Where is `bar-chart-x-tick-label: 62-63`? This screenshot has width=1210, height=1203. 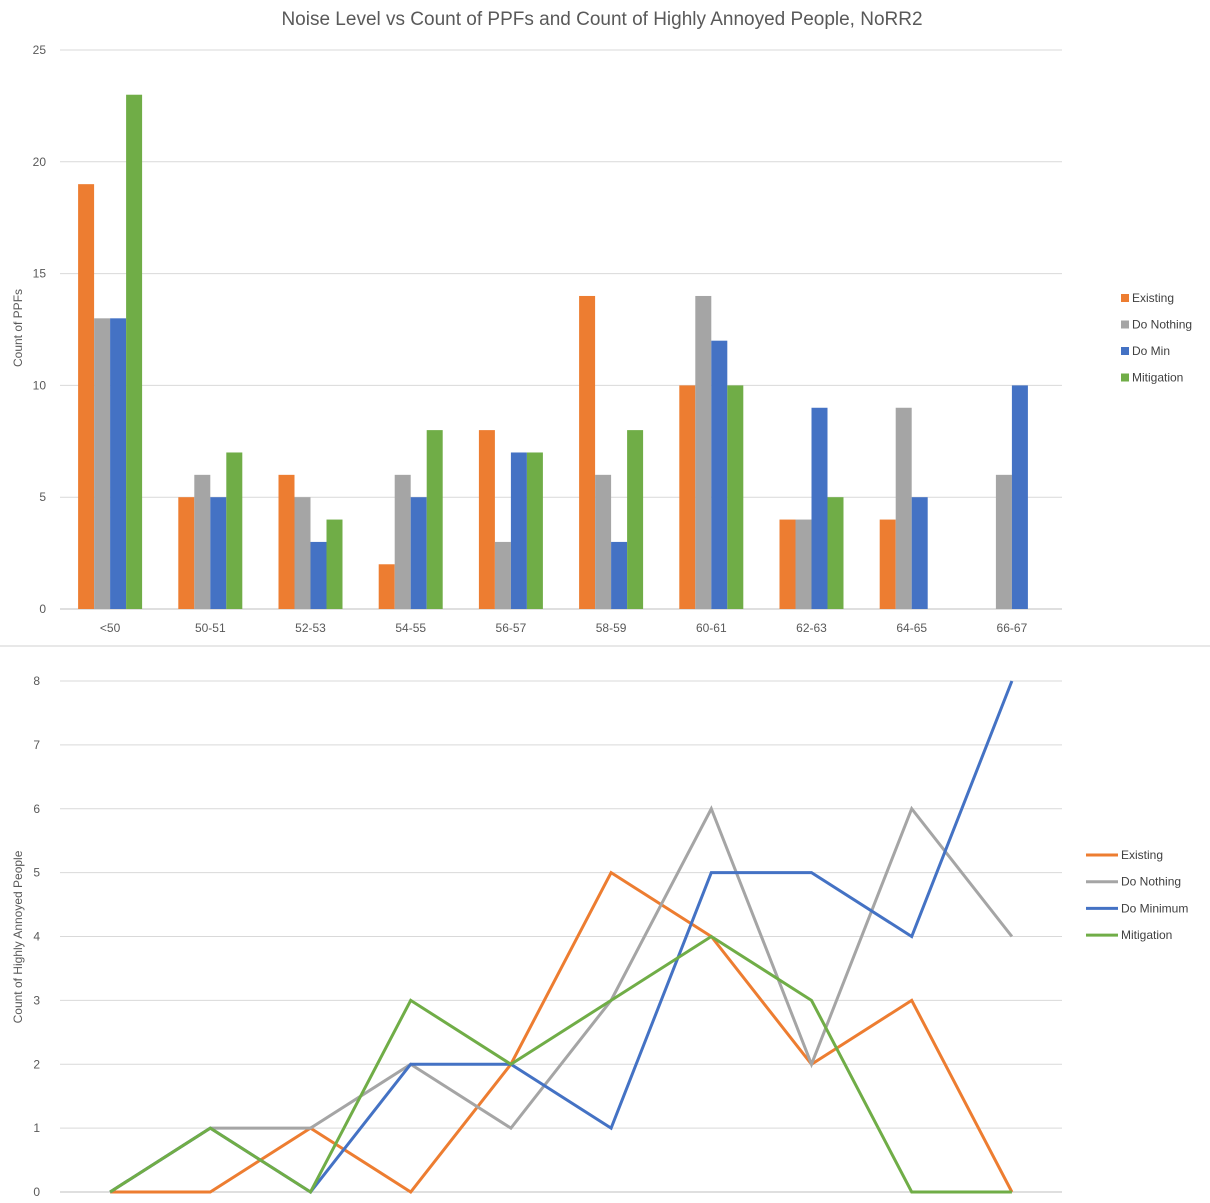
bar-chart-x-tick-label: 62-63 is located at coordinates (811, 628).